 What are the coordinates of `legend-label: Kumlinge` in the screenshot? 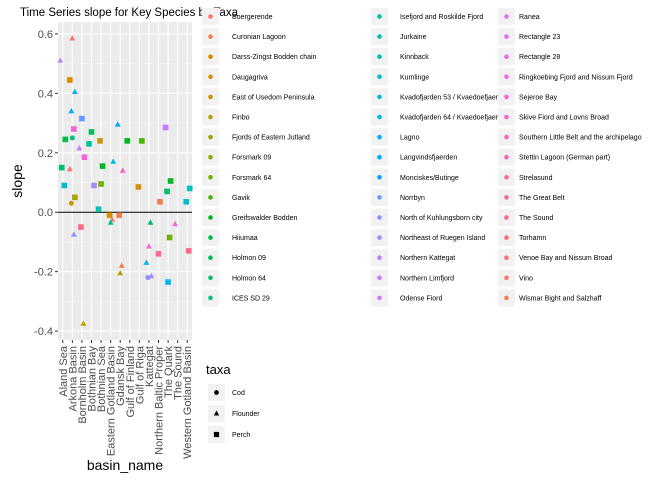 It's located at (414, 77).